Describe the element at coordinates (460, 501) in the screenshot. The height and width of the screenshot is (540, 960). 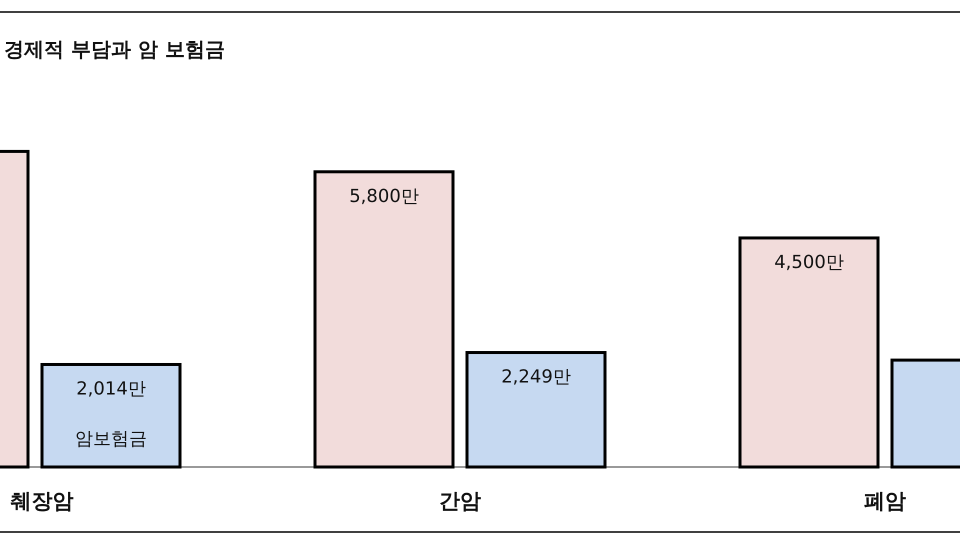
I see `x-tick-label: 간암` at that location.